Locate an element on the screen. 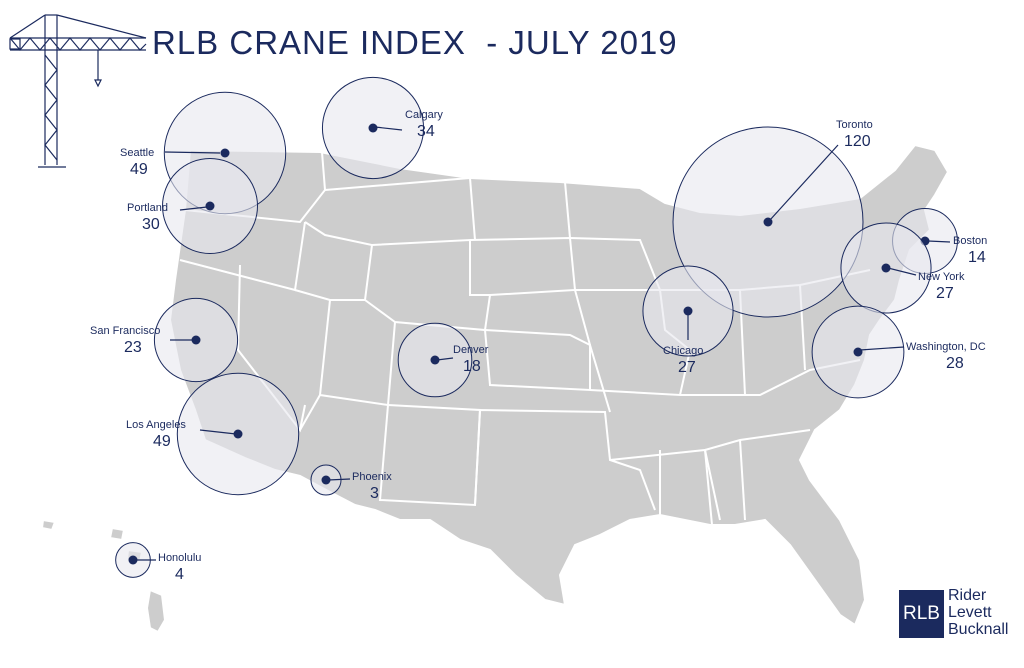  city-dot-chicago is located at coordinates (688, 311).